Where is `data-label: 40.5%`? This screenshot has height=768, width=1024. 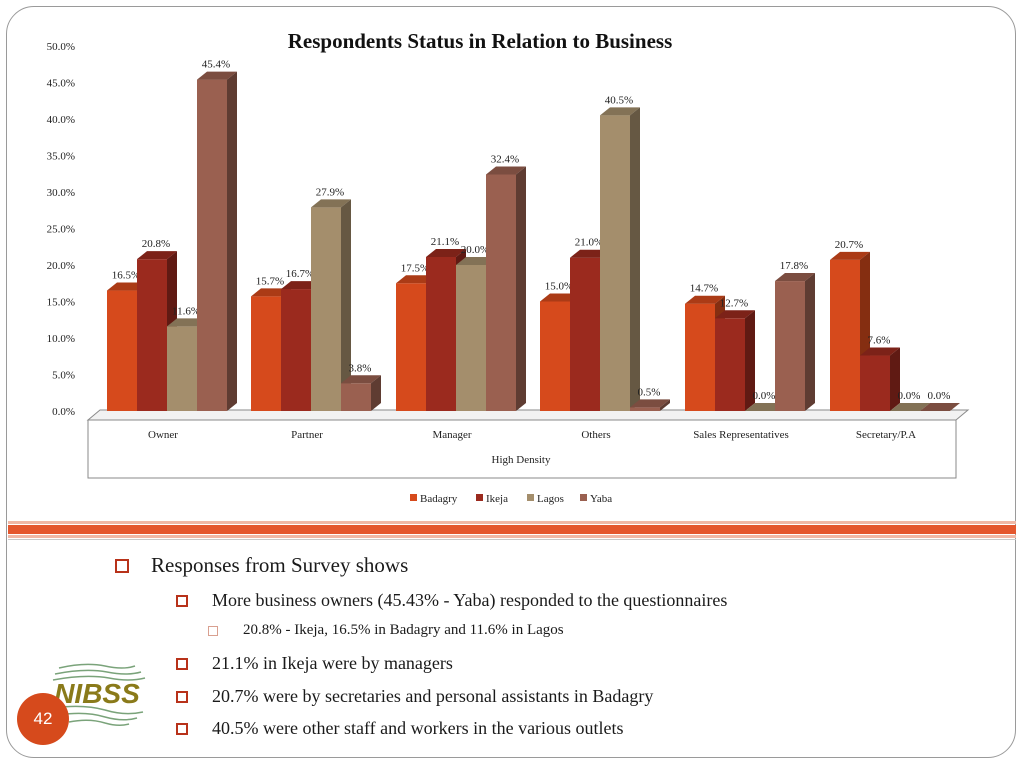 data-label: 40.5% is located at coordinates (619, 100).